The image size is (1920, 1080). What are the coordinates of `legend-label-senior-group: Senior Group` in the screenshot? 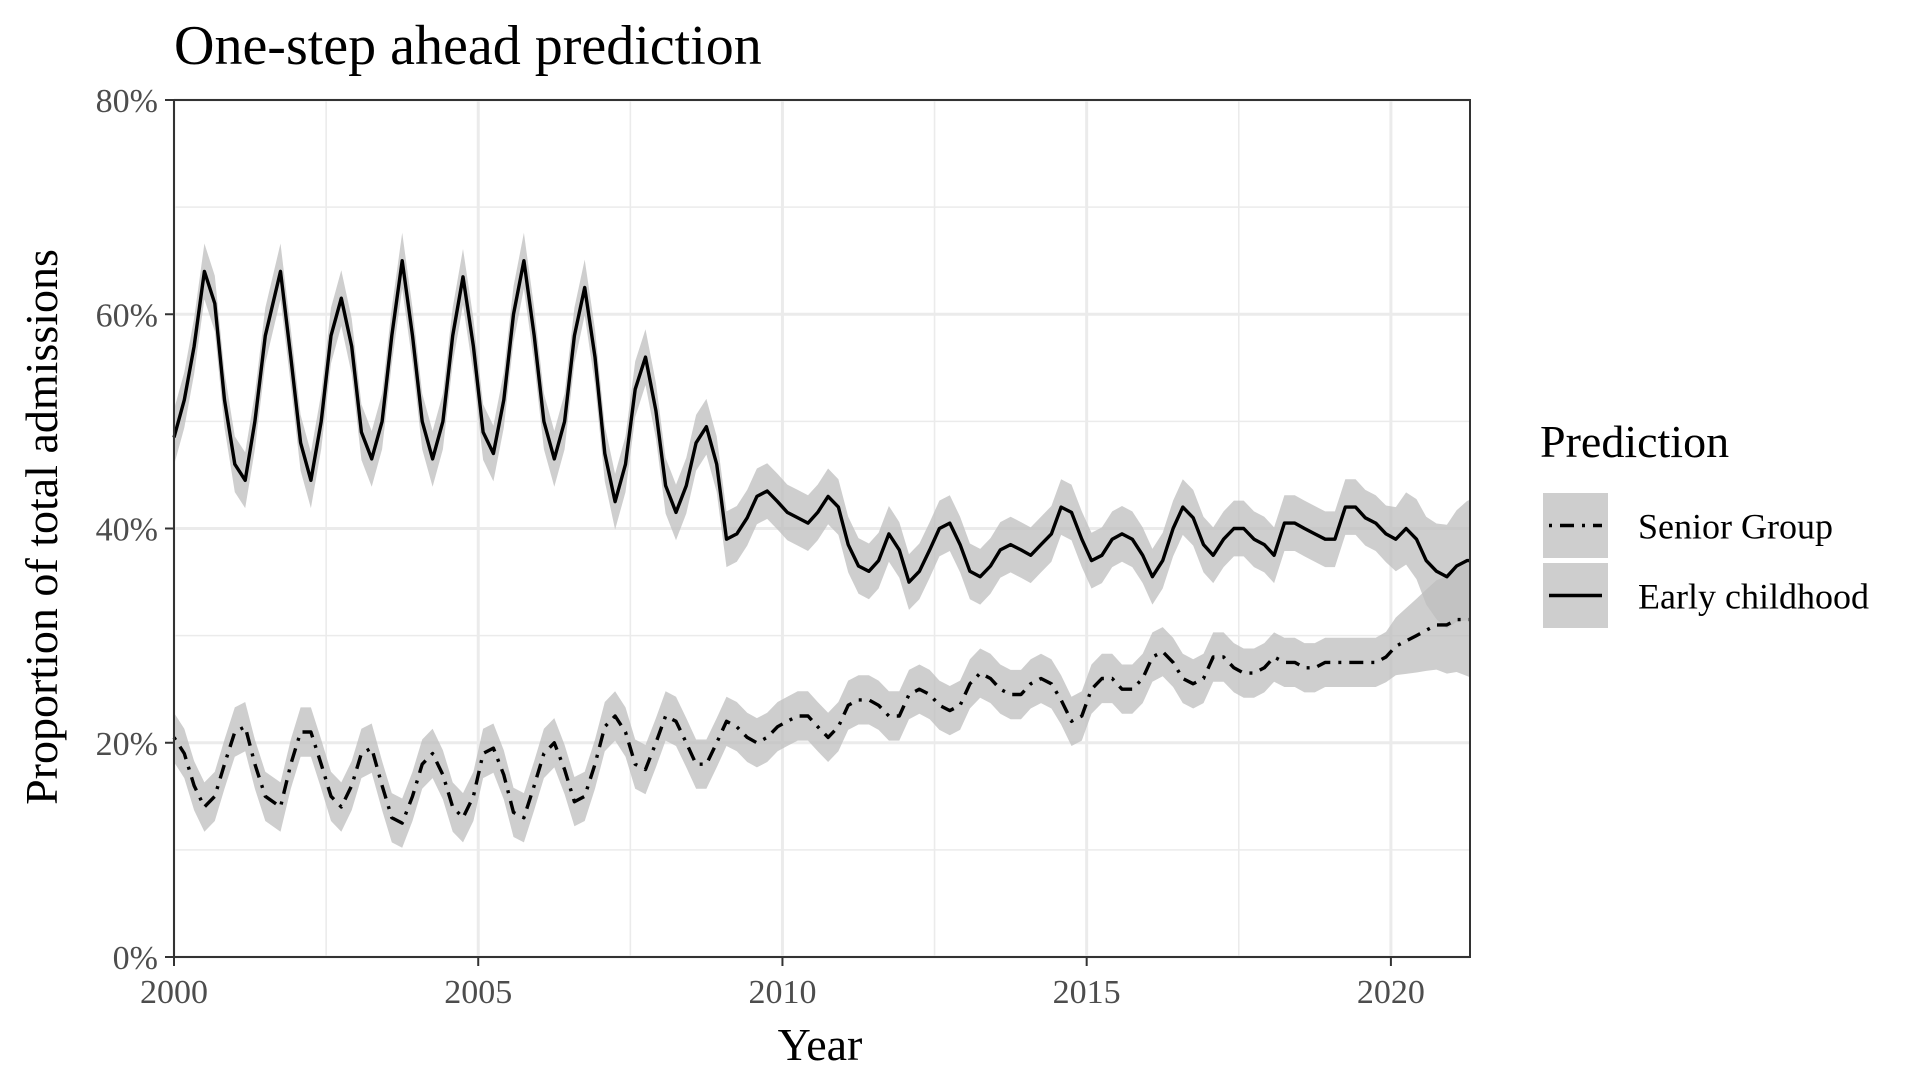 It's located at (1735, 527).